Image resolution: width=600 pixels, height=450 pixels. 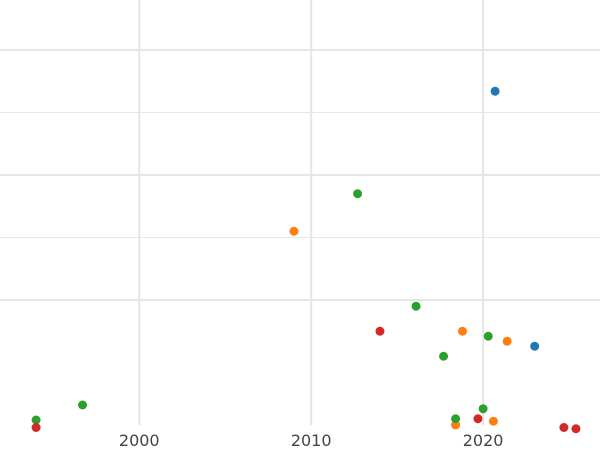 I want to click on x-axis-ticks: 2000 2010 2020, so click(x=311, y=440).